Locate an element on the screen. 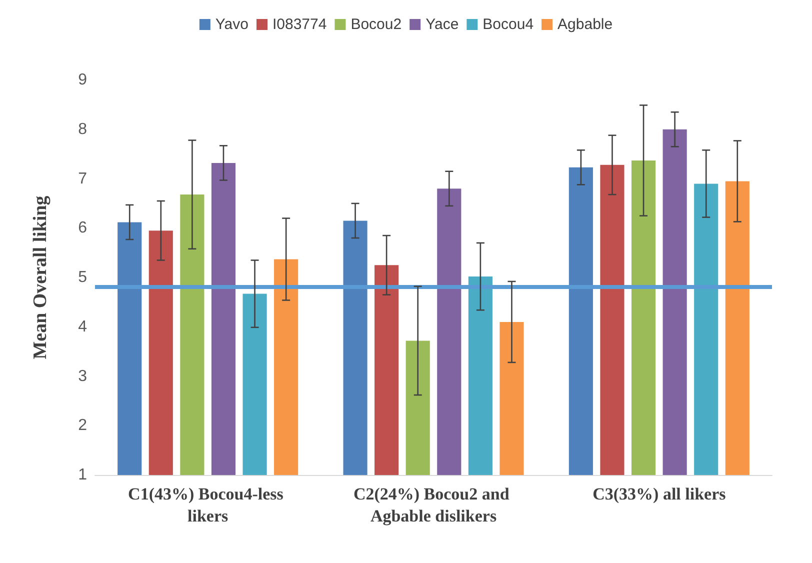 The width and height of the screenshot is (812, 563). legend-label: I083774 is located at coordinates (299, 24).